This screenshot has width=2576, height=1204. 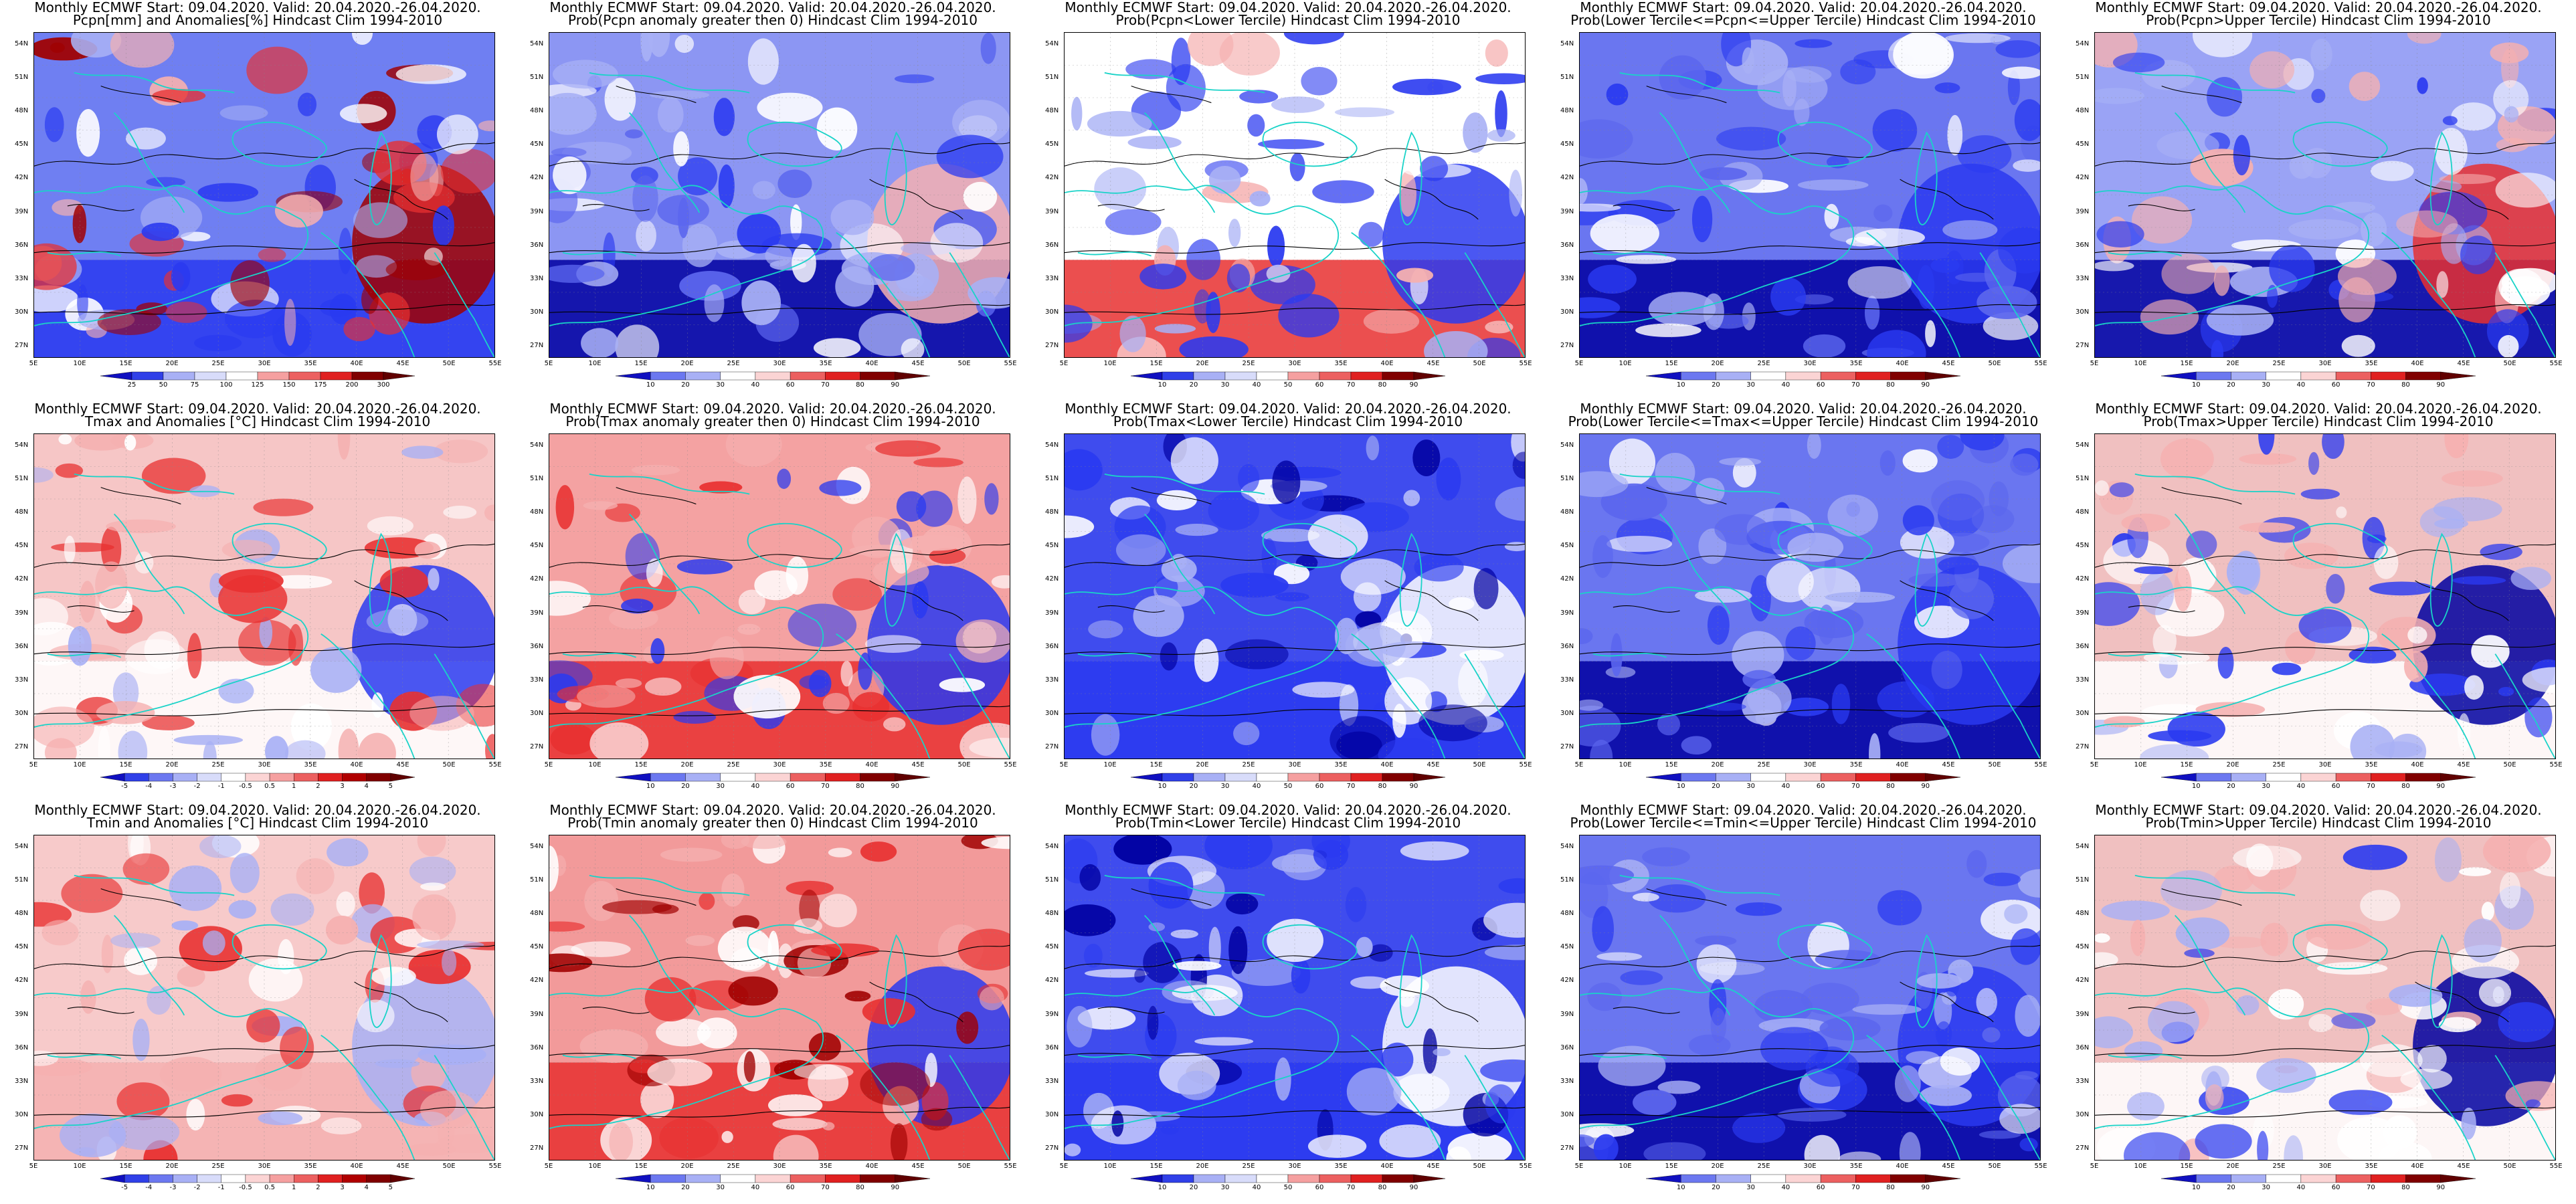 What do you see at coordinates (1064, 363) in the screenshot?
I see `lon-tick-label: 5E` at bounding box center [1064, 363].